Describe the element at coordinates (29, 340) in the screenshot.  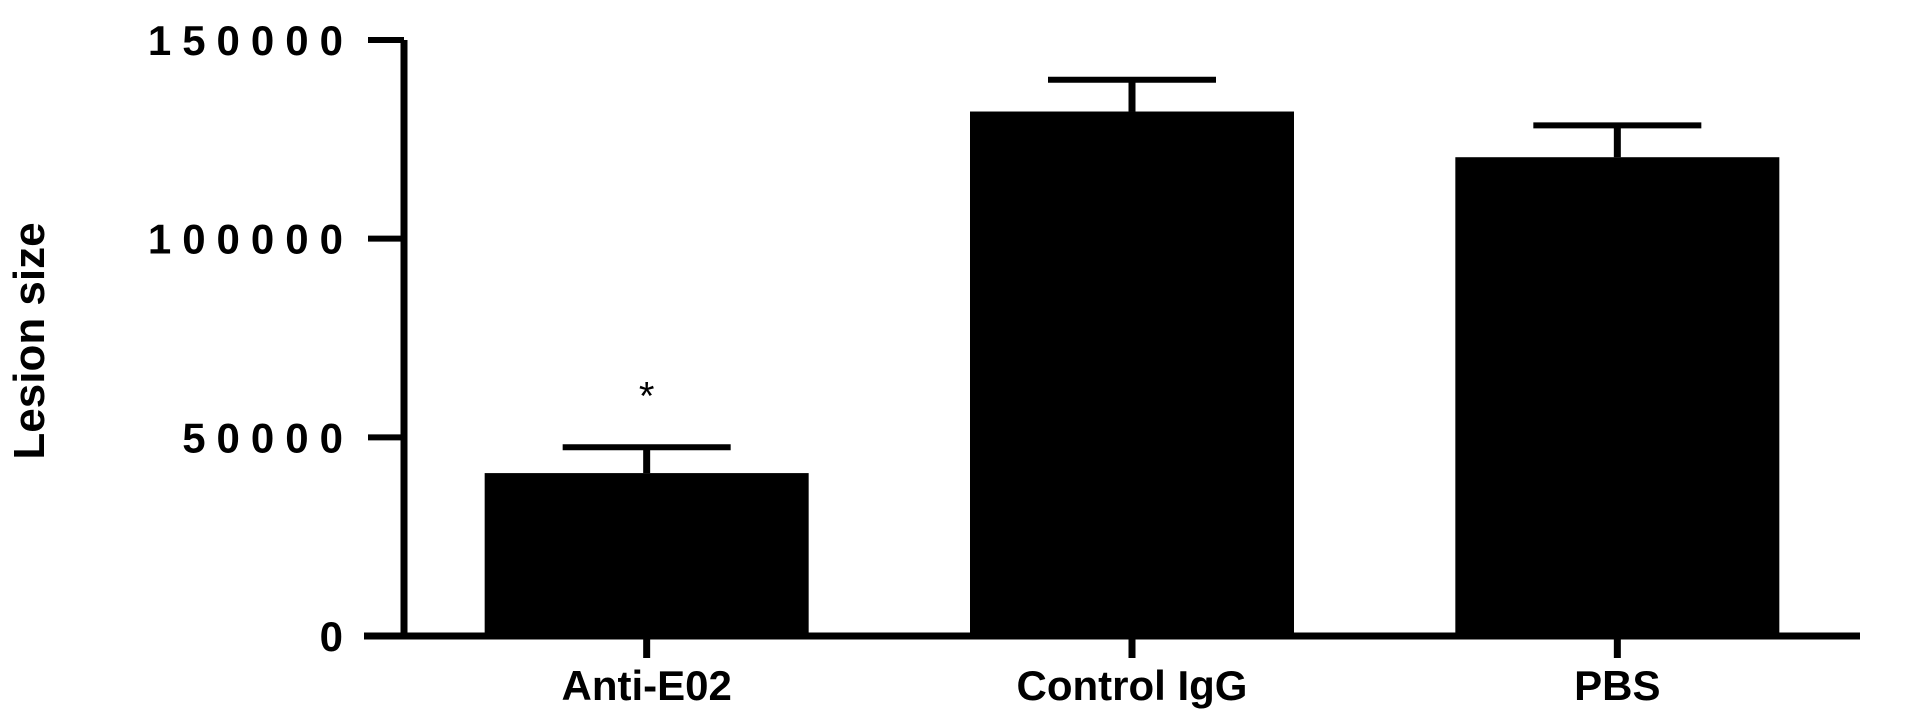
I see `y-axis-title: Lesion size` at that location.